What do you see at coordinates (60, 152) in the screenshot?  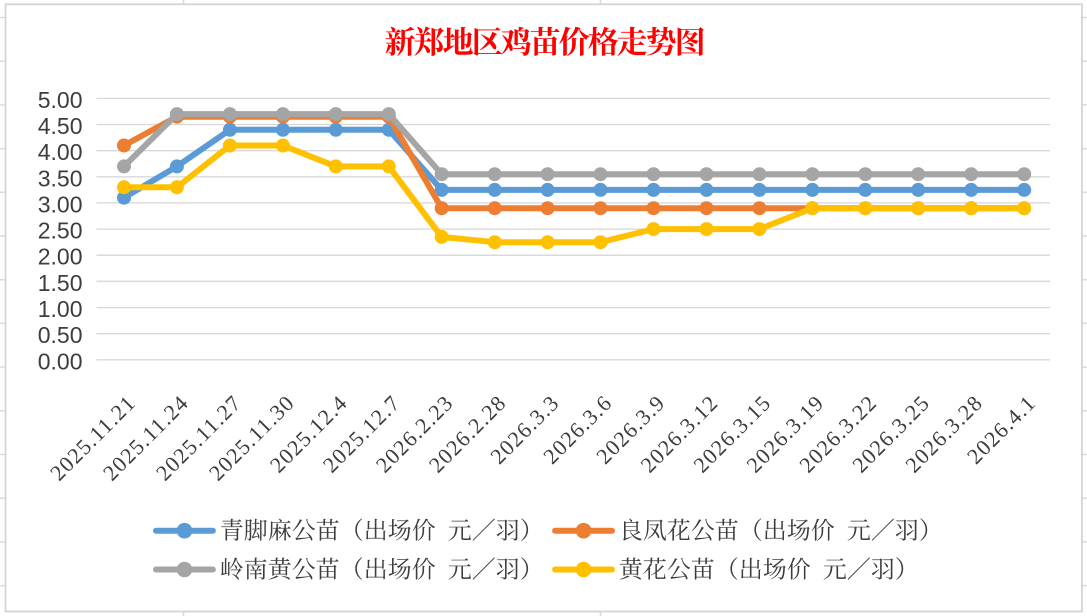 I see `svg-text: 4.00` at bounding box center [60, 152].